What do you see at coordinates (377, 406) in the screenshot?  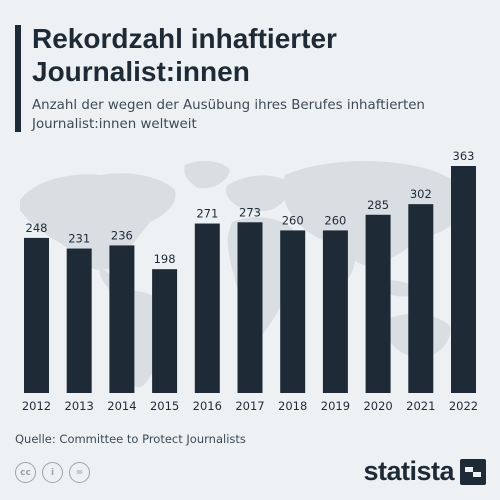 I see `category-label-2020: 2020` at bounding box center [377, 406].